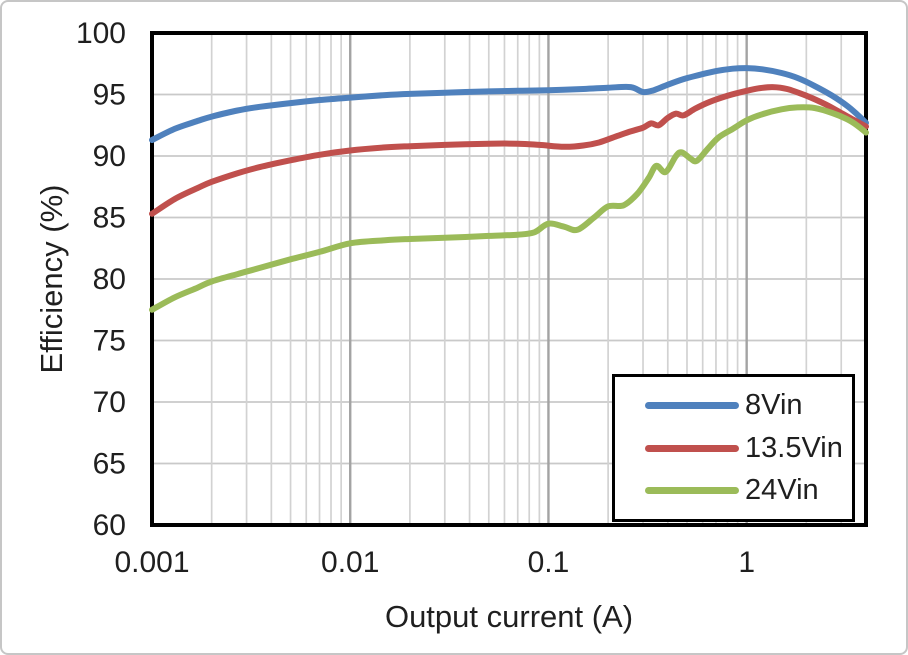  I want to click on y-tick-label: 100, so click(101, 33).